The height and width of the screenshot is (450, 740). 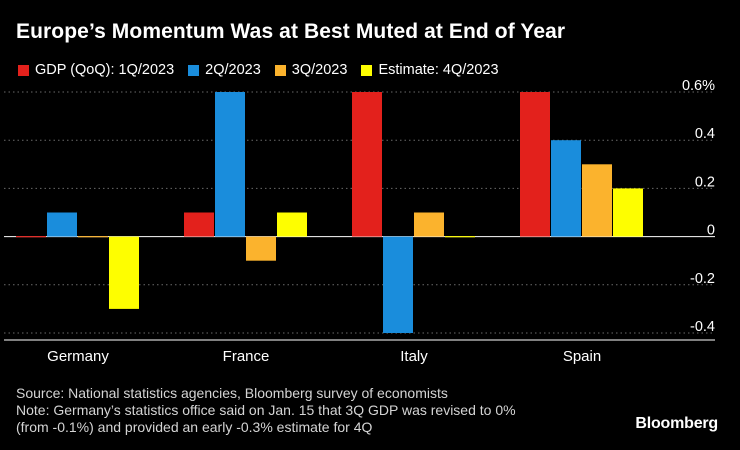 I want to click on x-tick-label: Spain, so click(x=582, y=356).